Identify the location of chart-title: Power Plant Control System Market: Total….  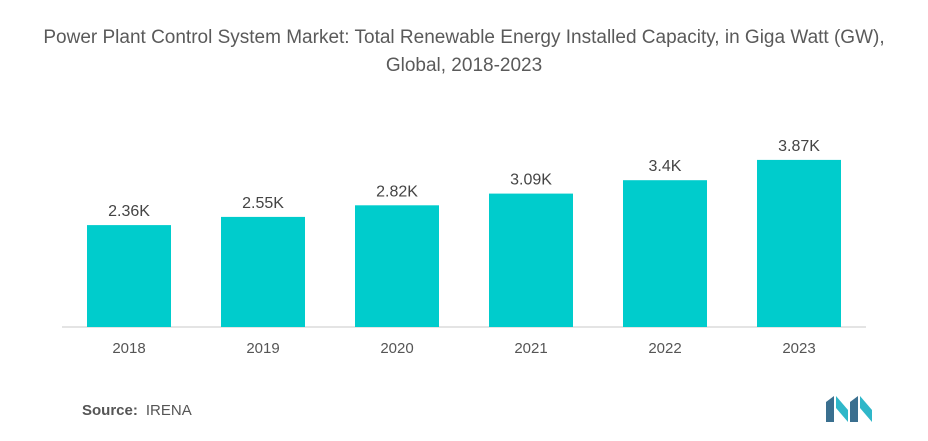
(464, 51).